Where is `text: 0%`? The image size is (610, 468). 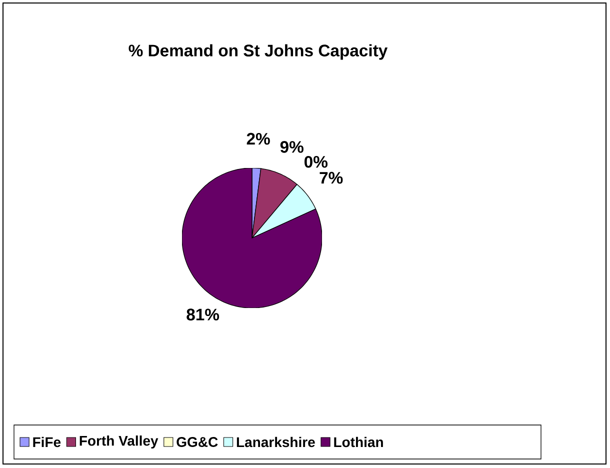 text: 0% is located at coordinates (316, 162).